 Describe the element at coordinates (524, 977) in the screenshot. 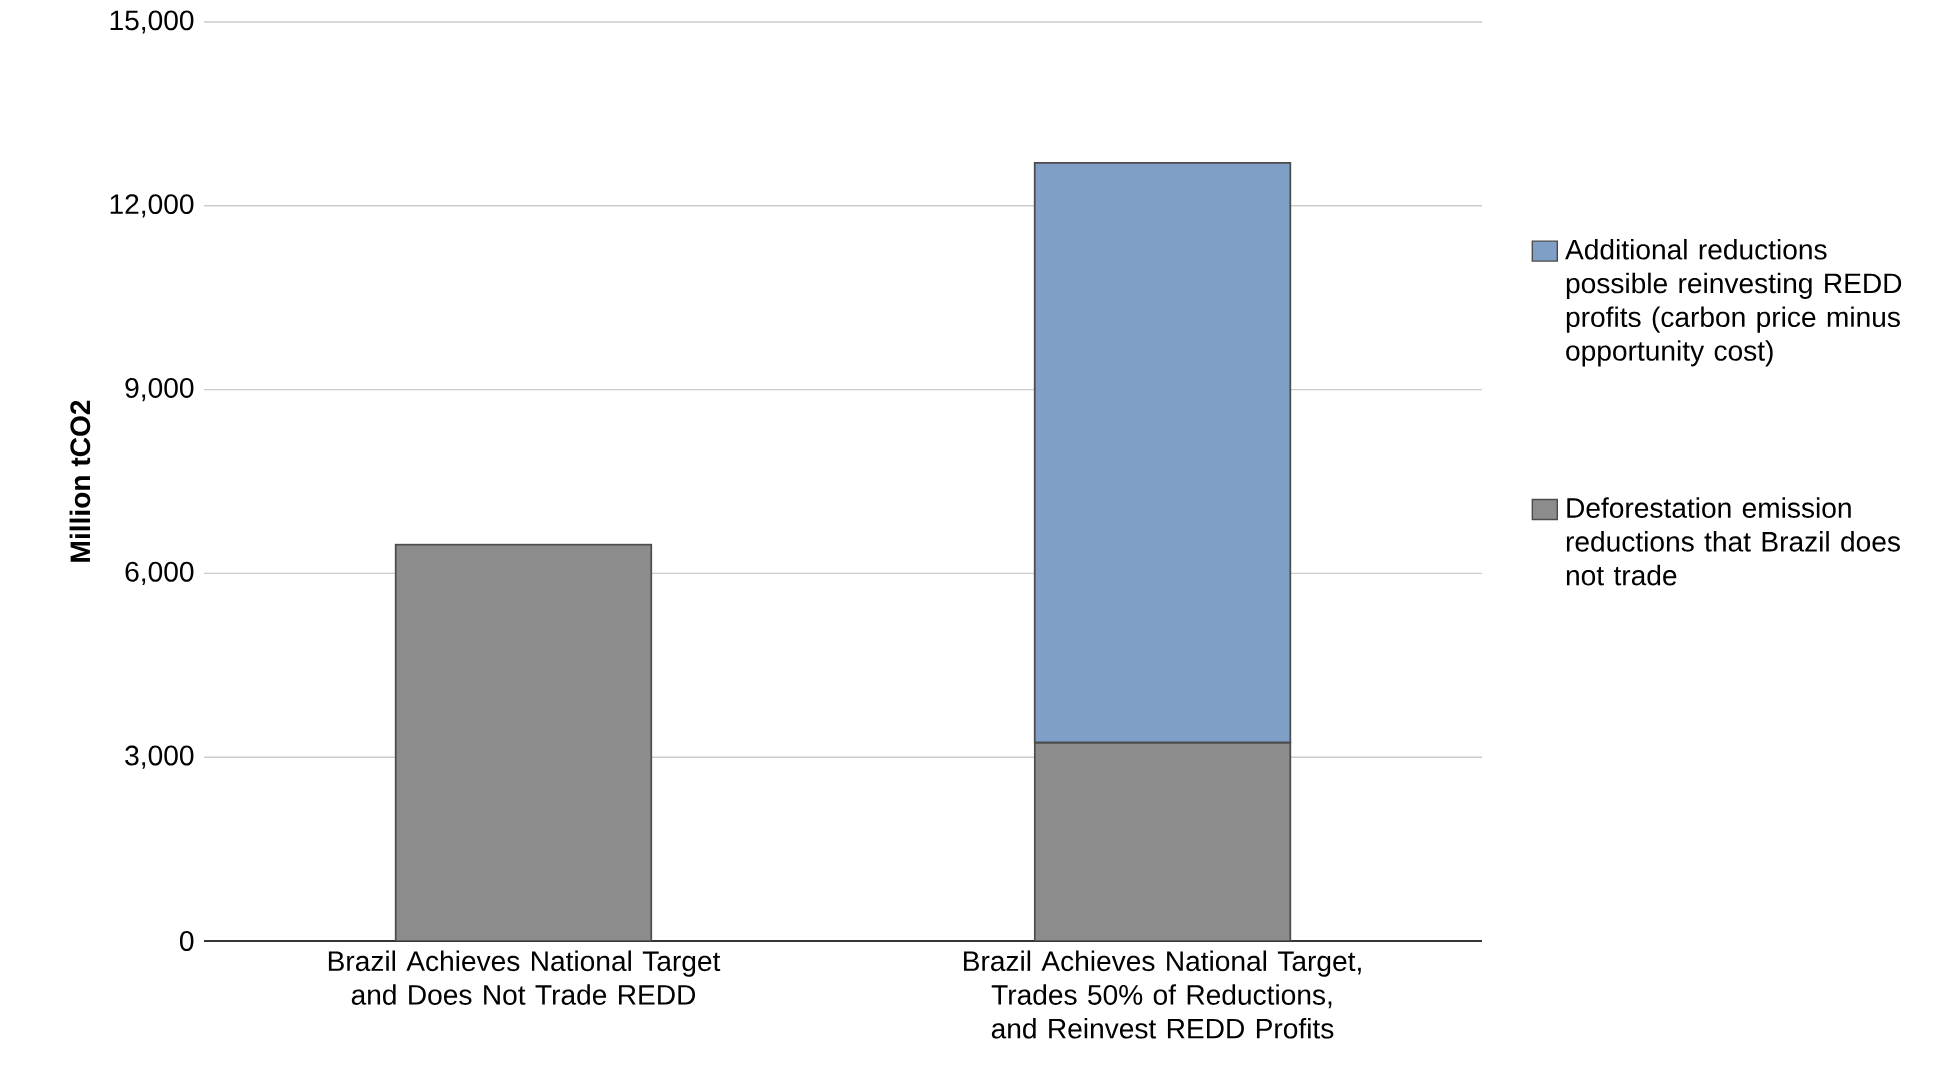

I see `x-tick-label: Brazil Achieves National Target and Does Not Trade REDD` at that location.